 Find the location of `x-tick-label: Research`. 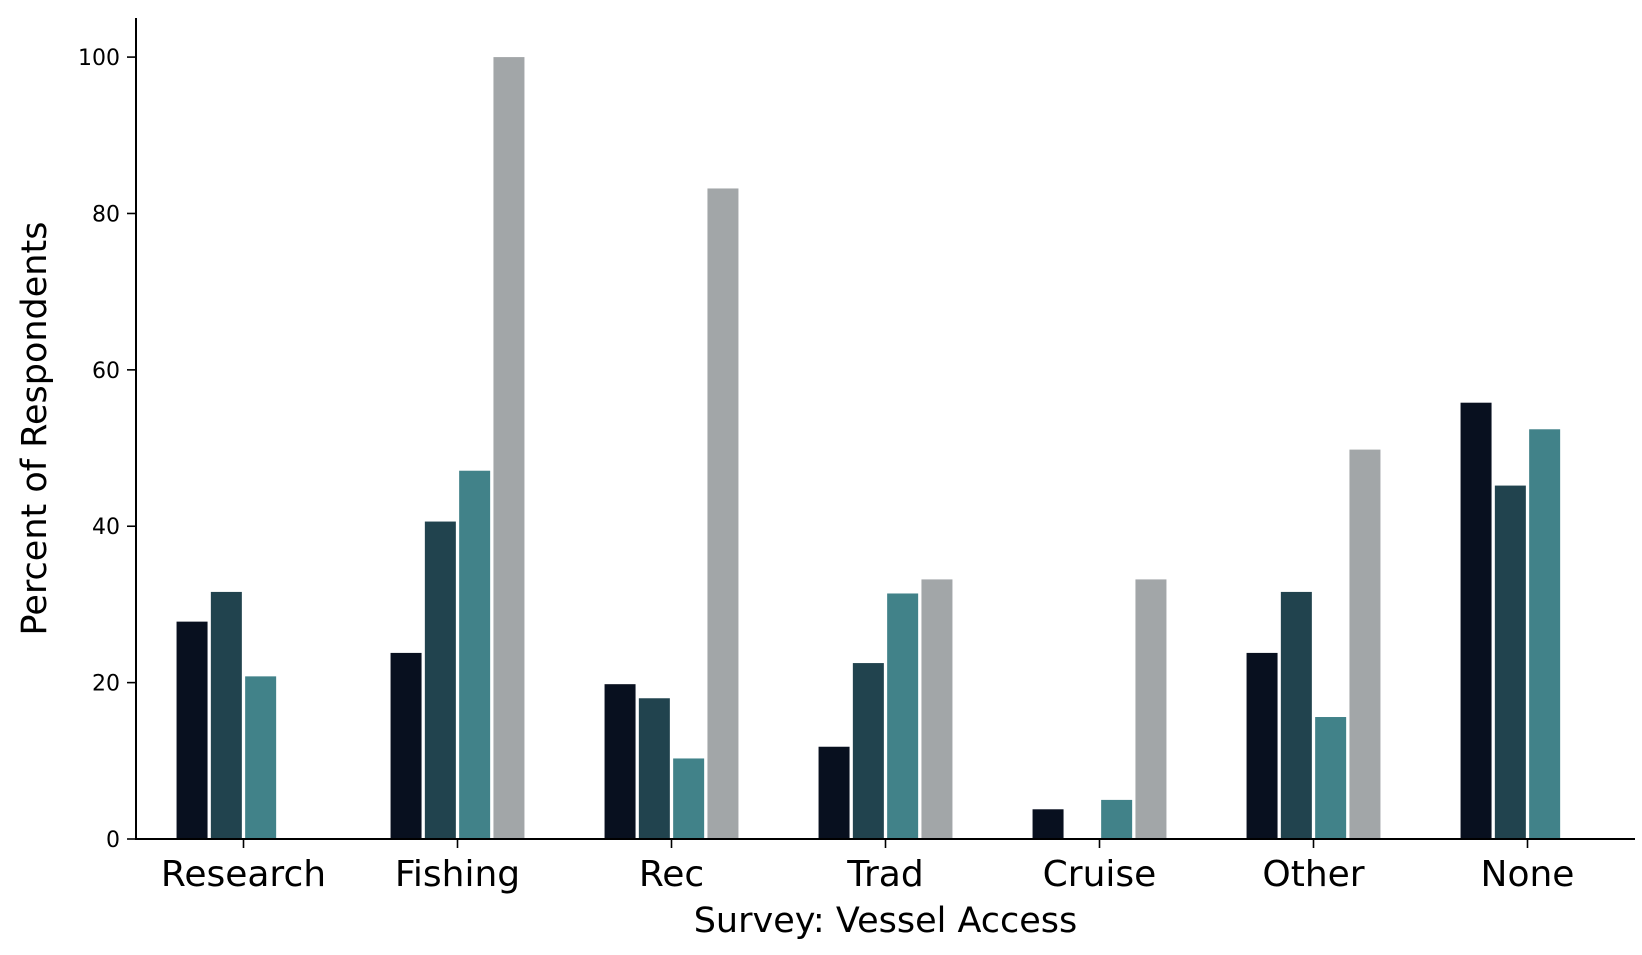

x-tick-label: Research is located at coordinates (243, 874).